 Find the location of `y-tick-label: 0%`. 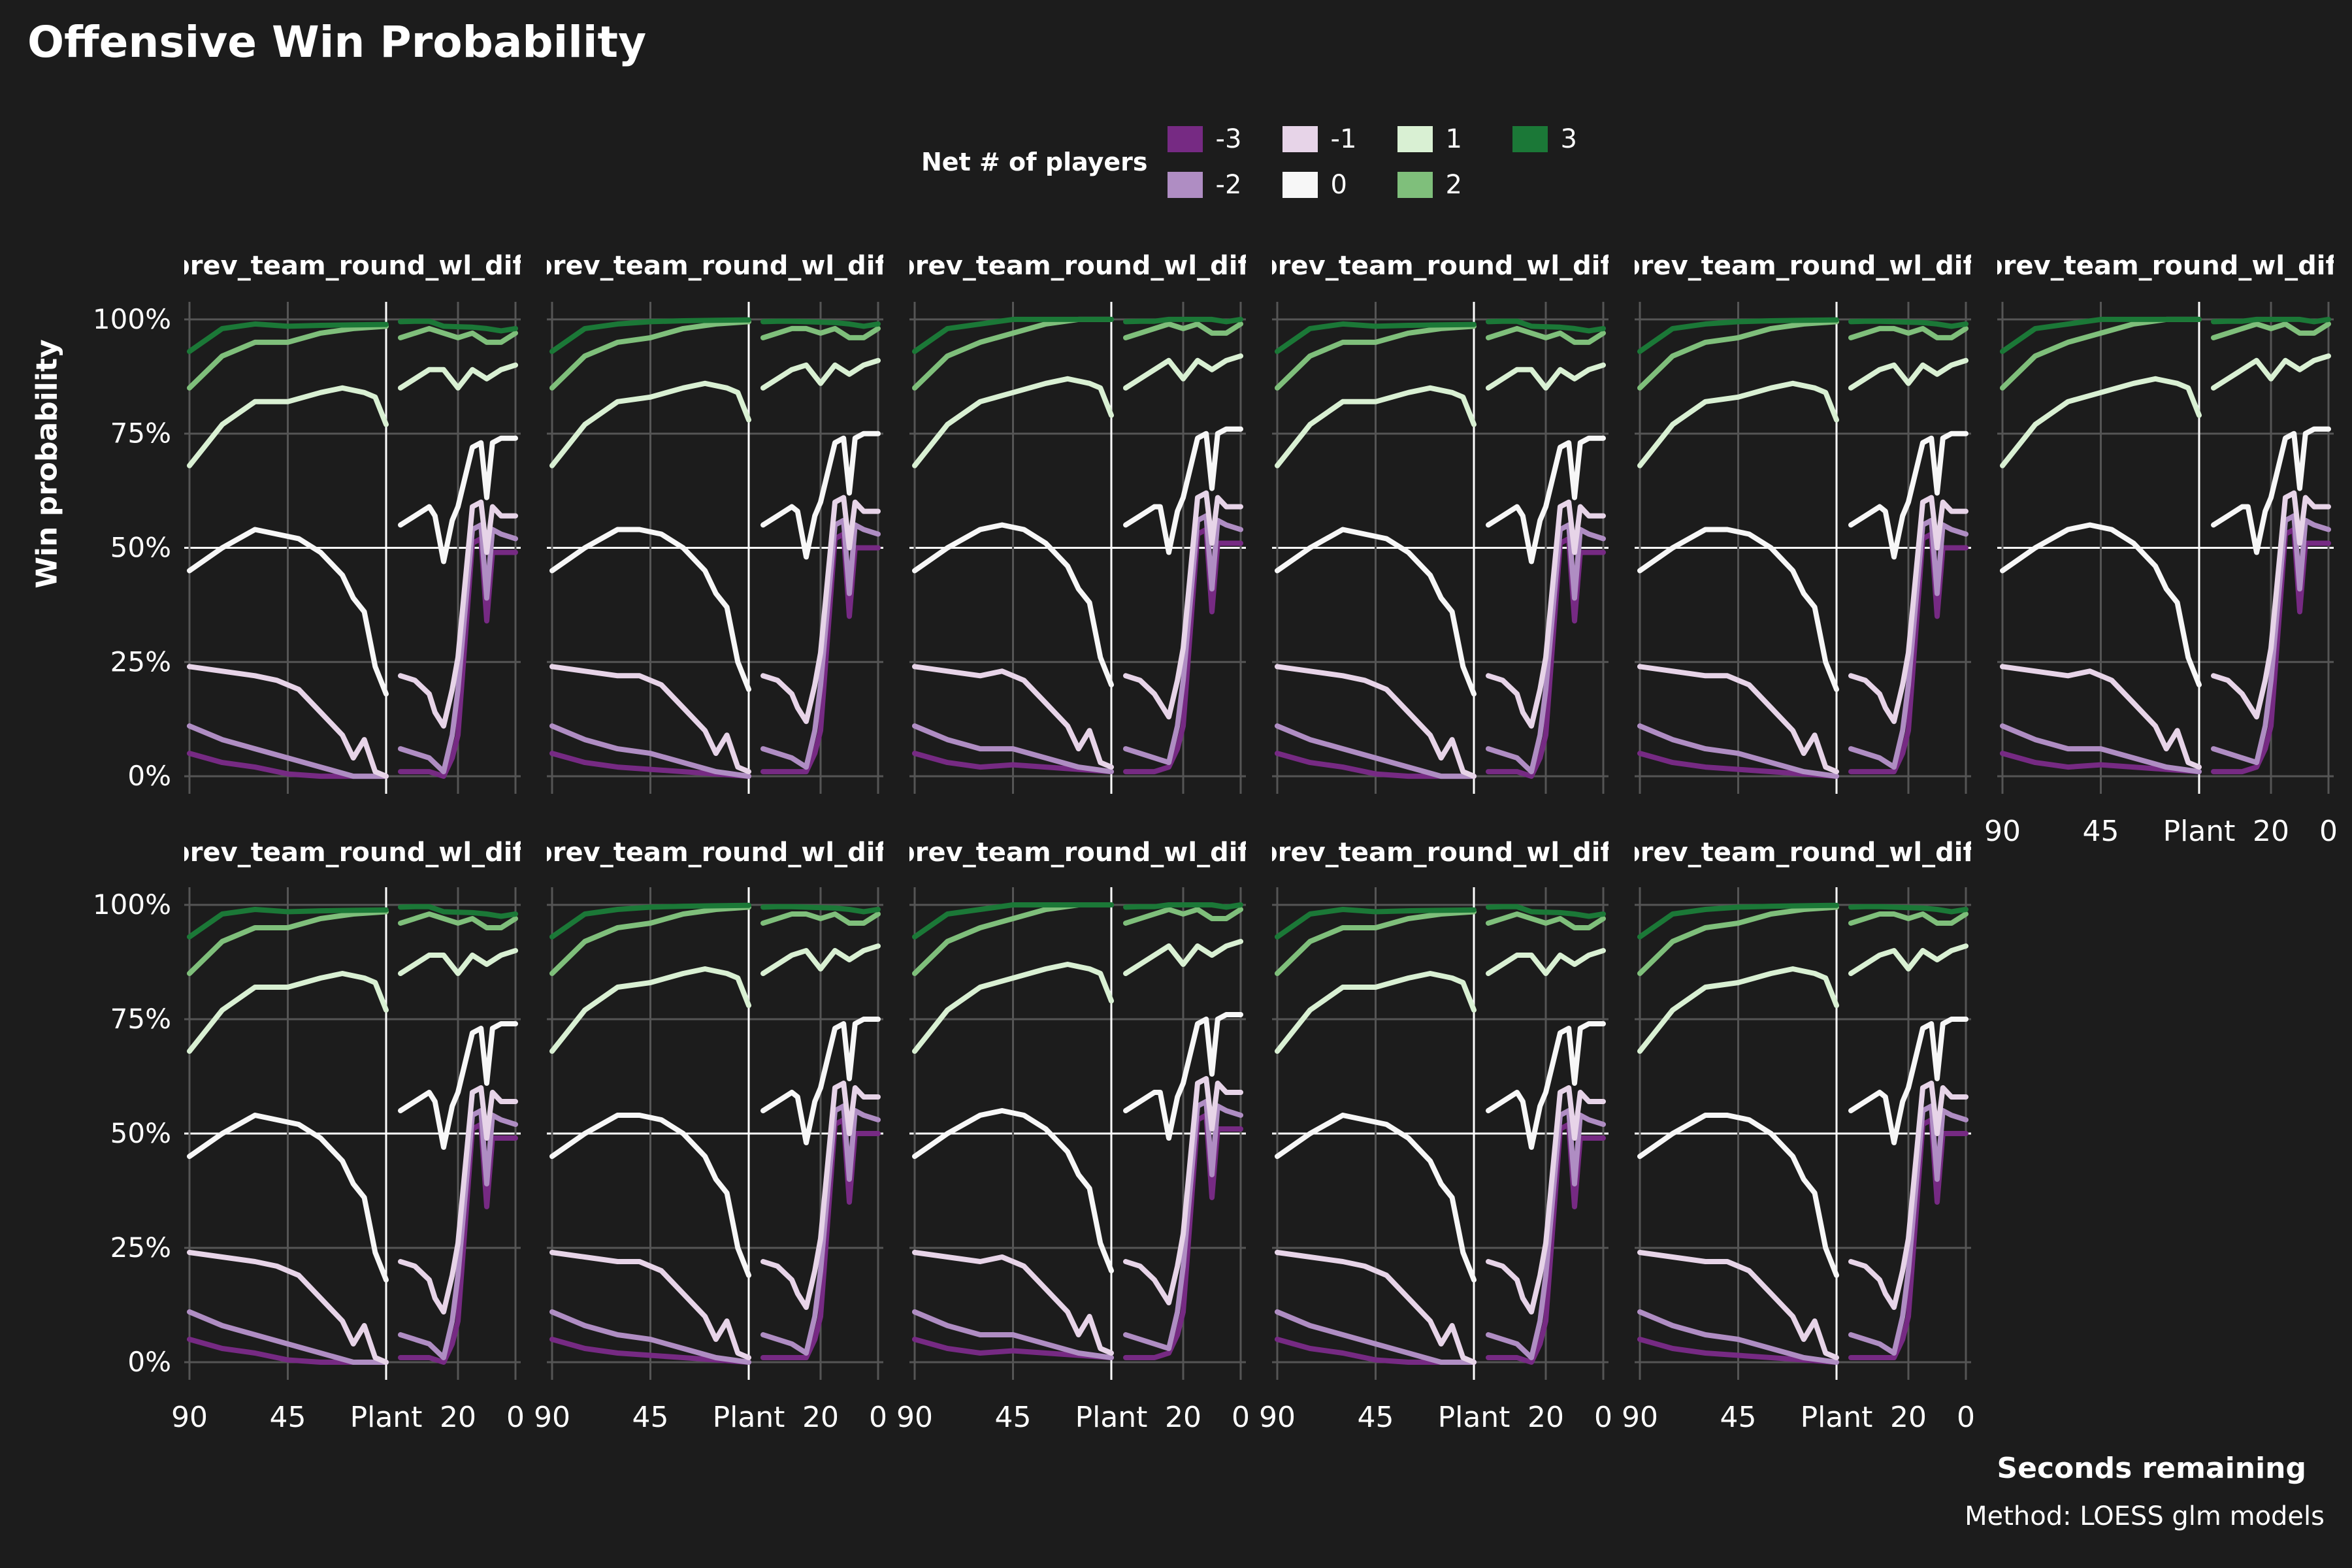

y-tick-label: 0% is located at coordinates (149, 1362).